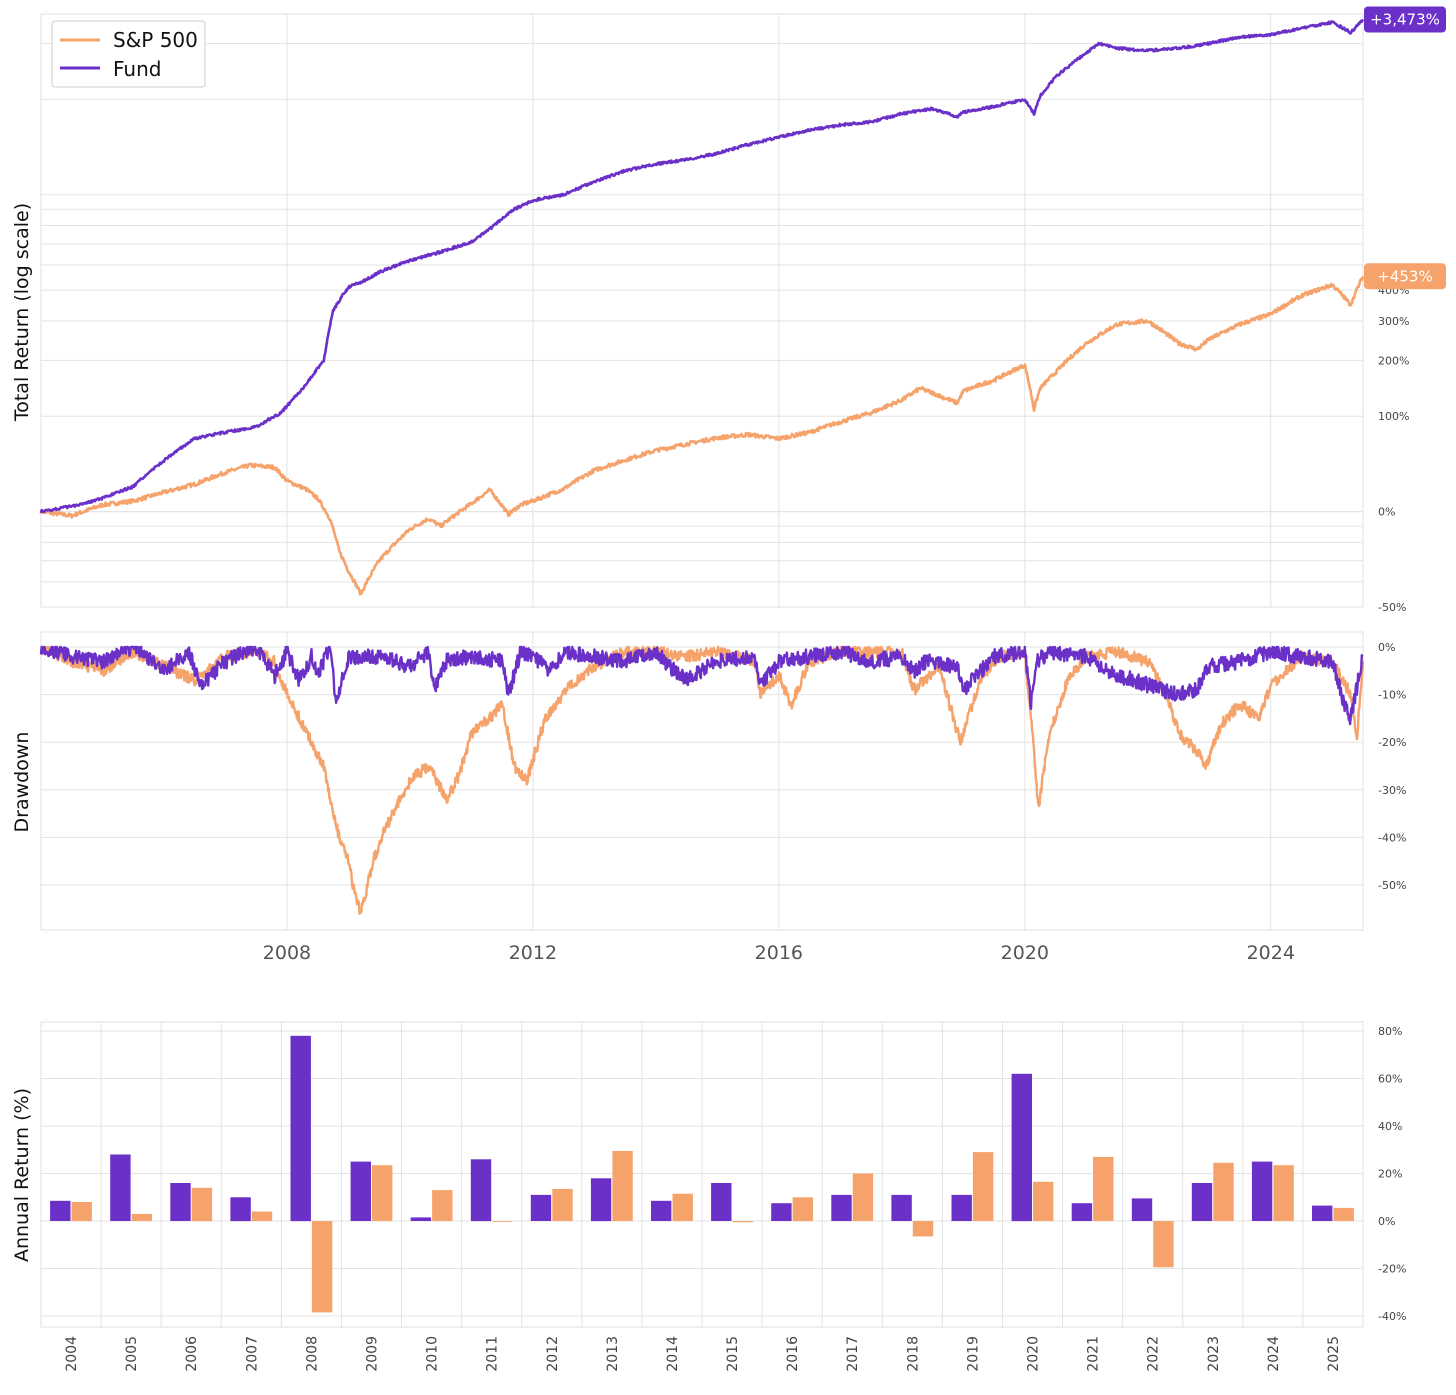 The image size is (1456, 1395). Describe the element at coordinates (132, 1354) in the screenshot. I see `annual-return-x-tick: 2005` at that location.